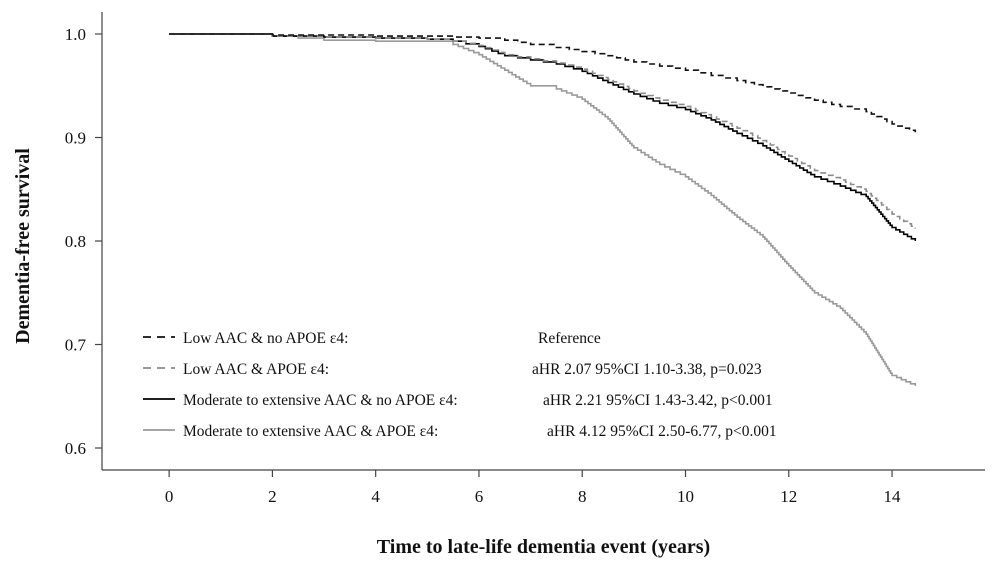 The width and height of the screenshot is (1005, 562). I want to click on legend-stat: aHR 2.21 95%CI 1.43-3.42, p<0.001, so click(658, 400).